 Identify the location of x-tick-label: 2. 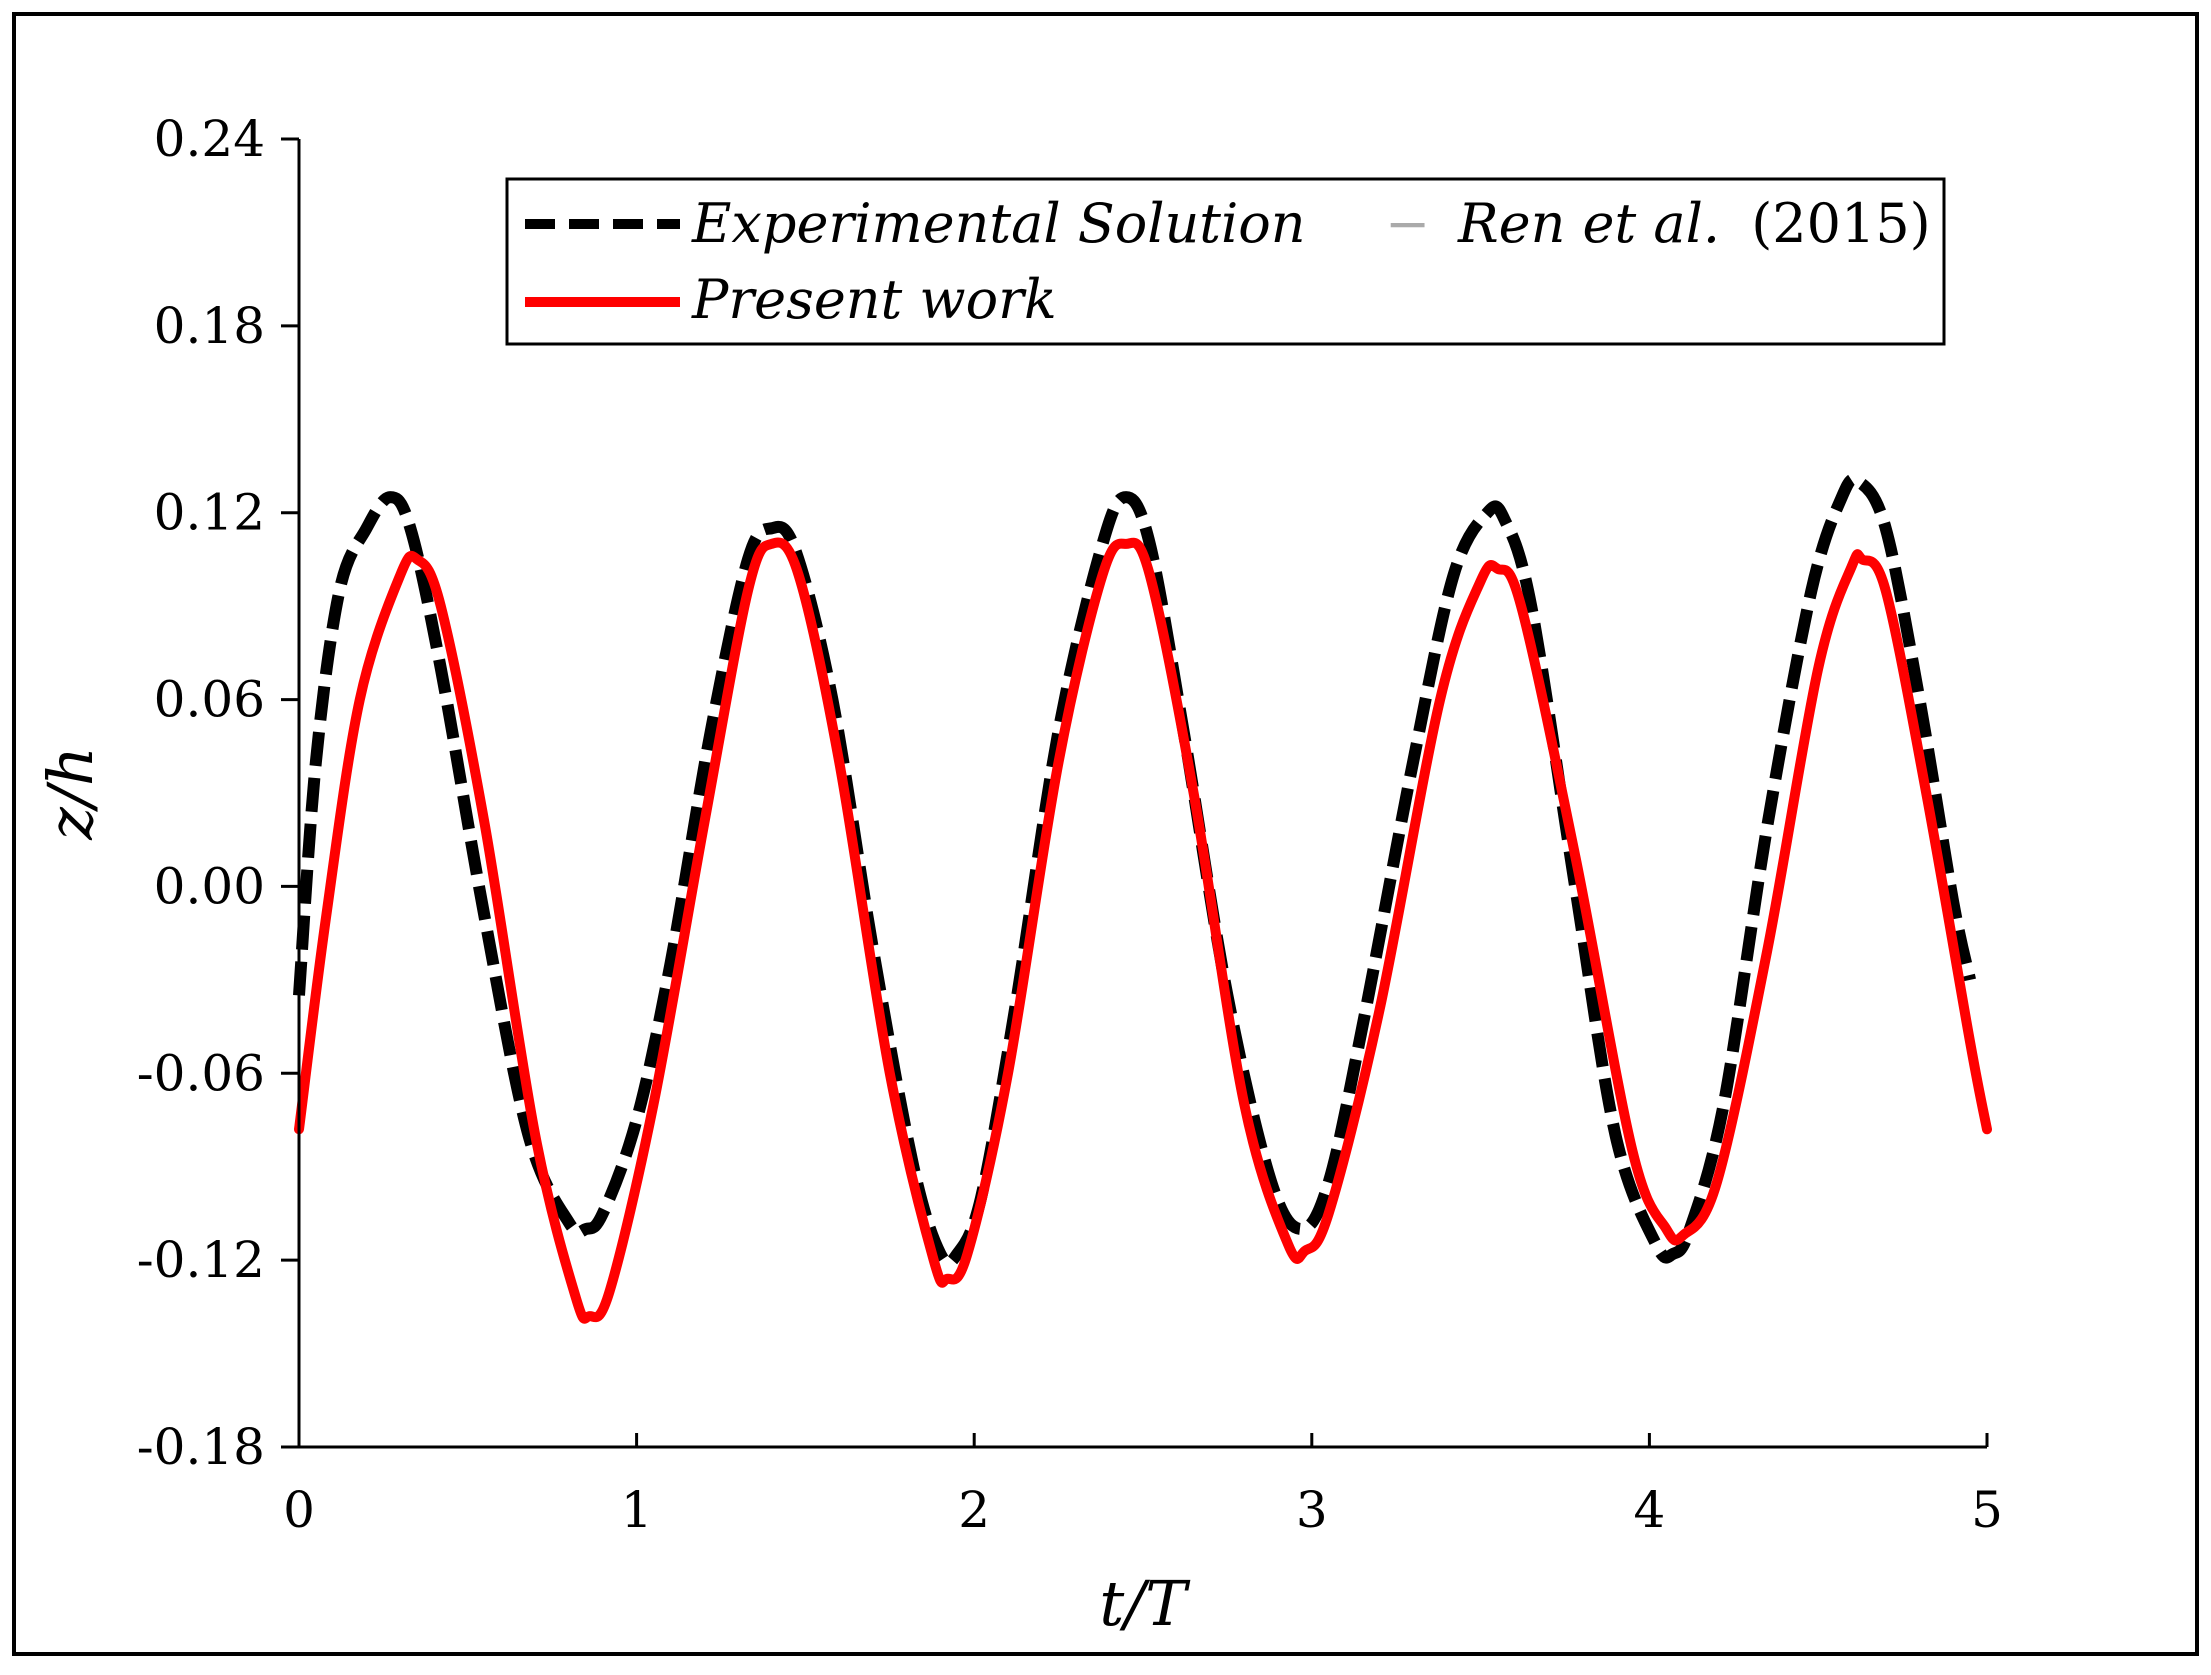
(974, 1510).